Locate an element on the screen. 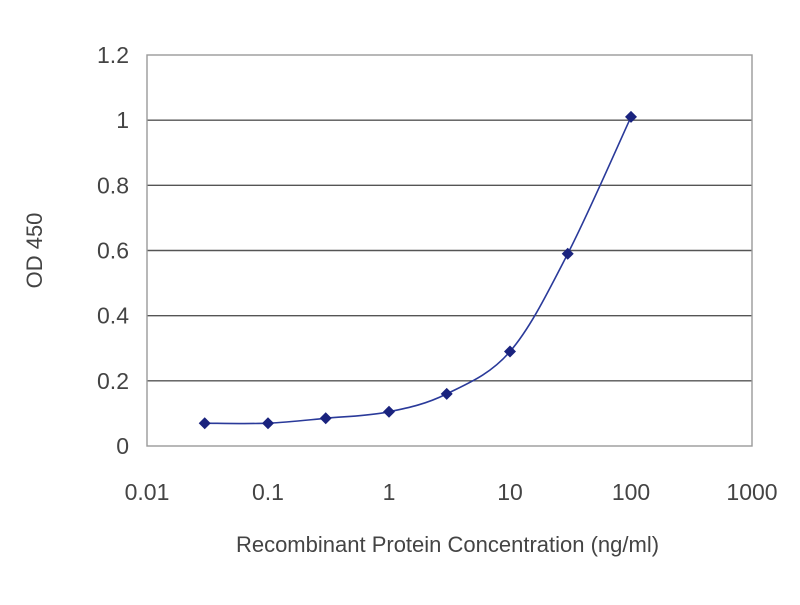 Image resolution: width=800 pixels, height=605 pixels. y-tick-label: 1.2 is located at coordinates (113, 55).